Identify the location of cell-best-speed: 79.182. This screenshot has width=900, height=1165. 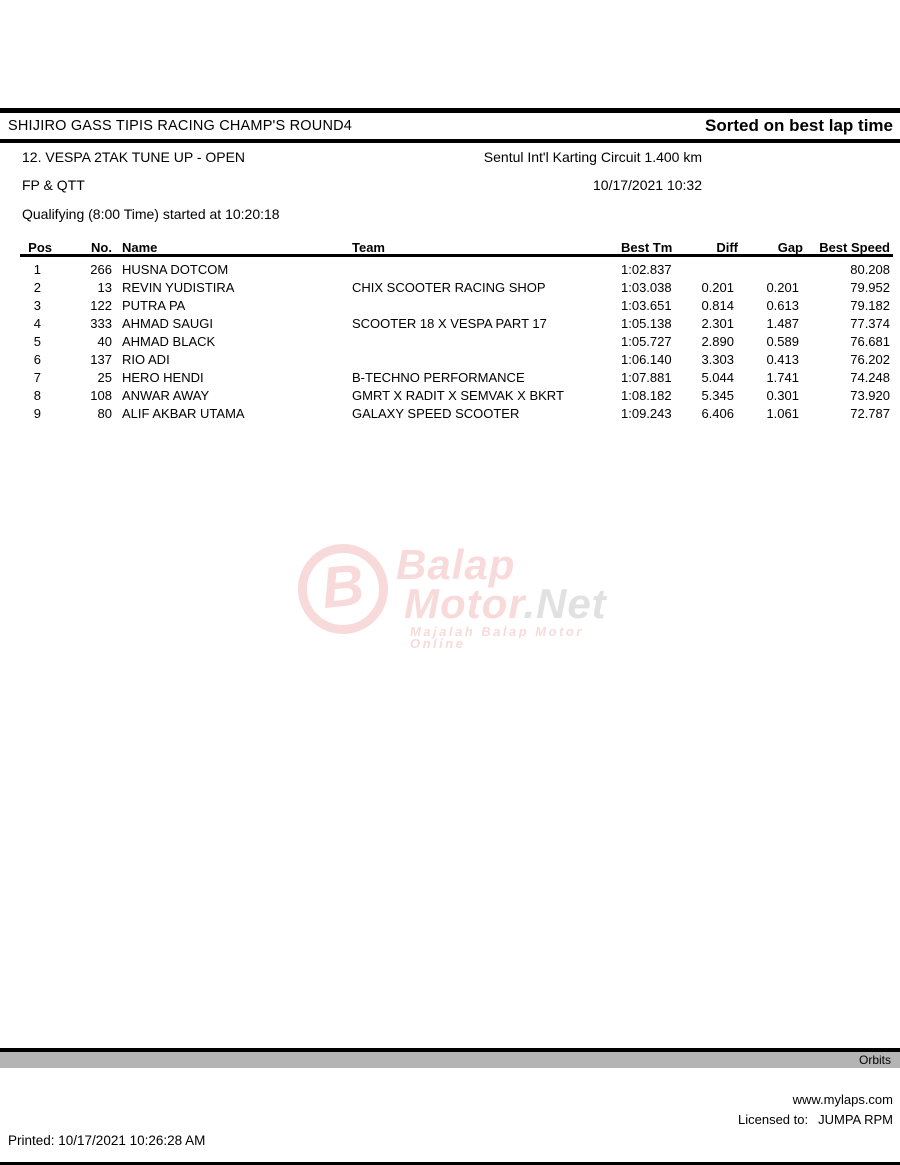
(870, 305).